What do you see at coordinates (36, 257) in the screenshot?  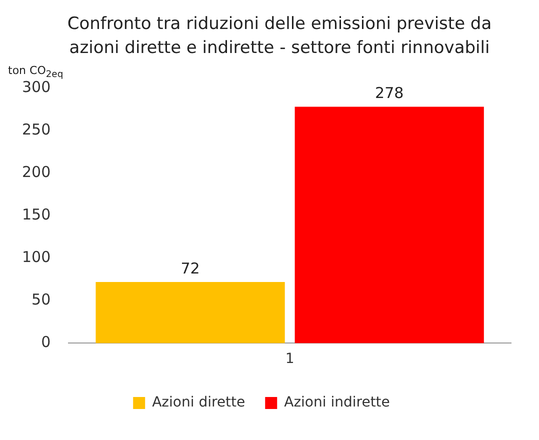 I see `y-tick-label: 100` at bounding box center [36, 257].